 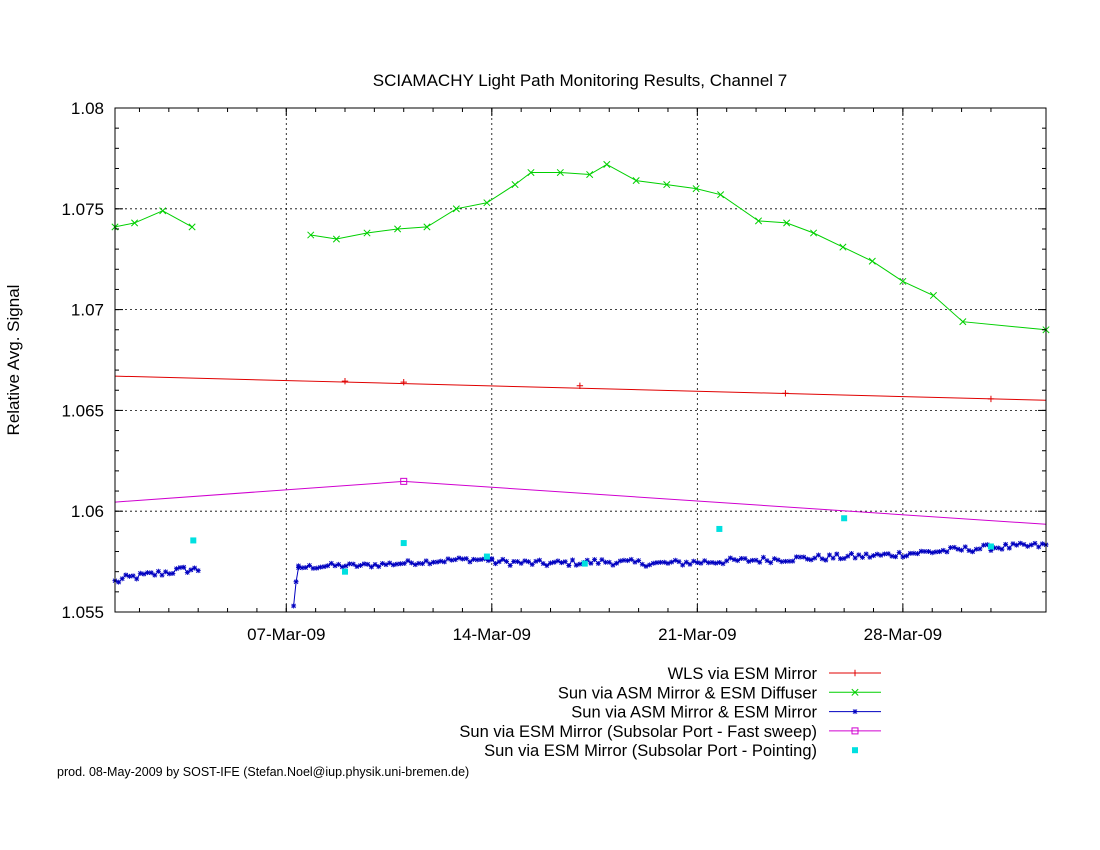 What do you see at coordinates (87, 108) in the screenshot?
I see `y-tick-label: 1.08` at bounding box center [87, 108].